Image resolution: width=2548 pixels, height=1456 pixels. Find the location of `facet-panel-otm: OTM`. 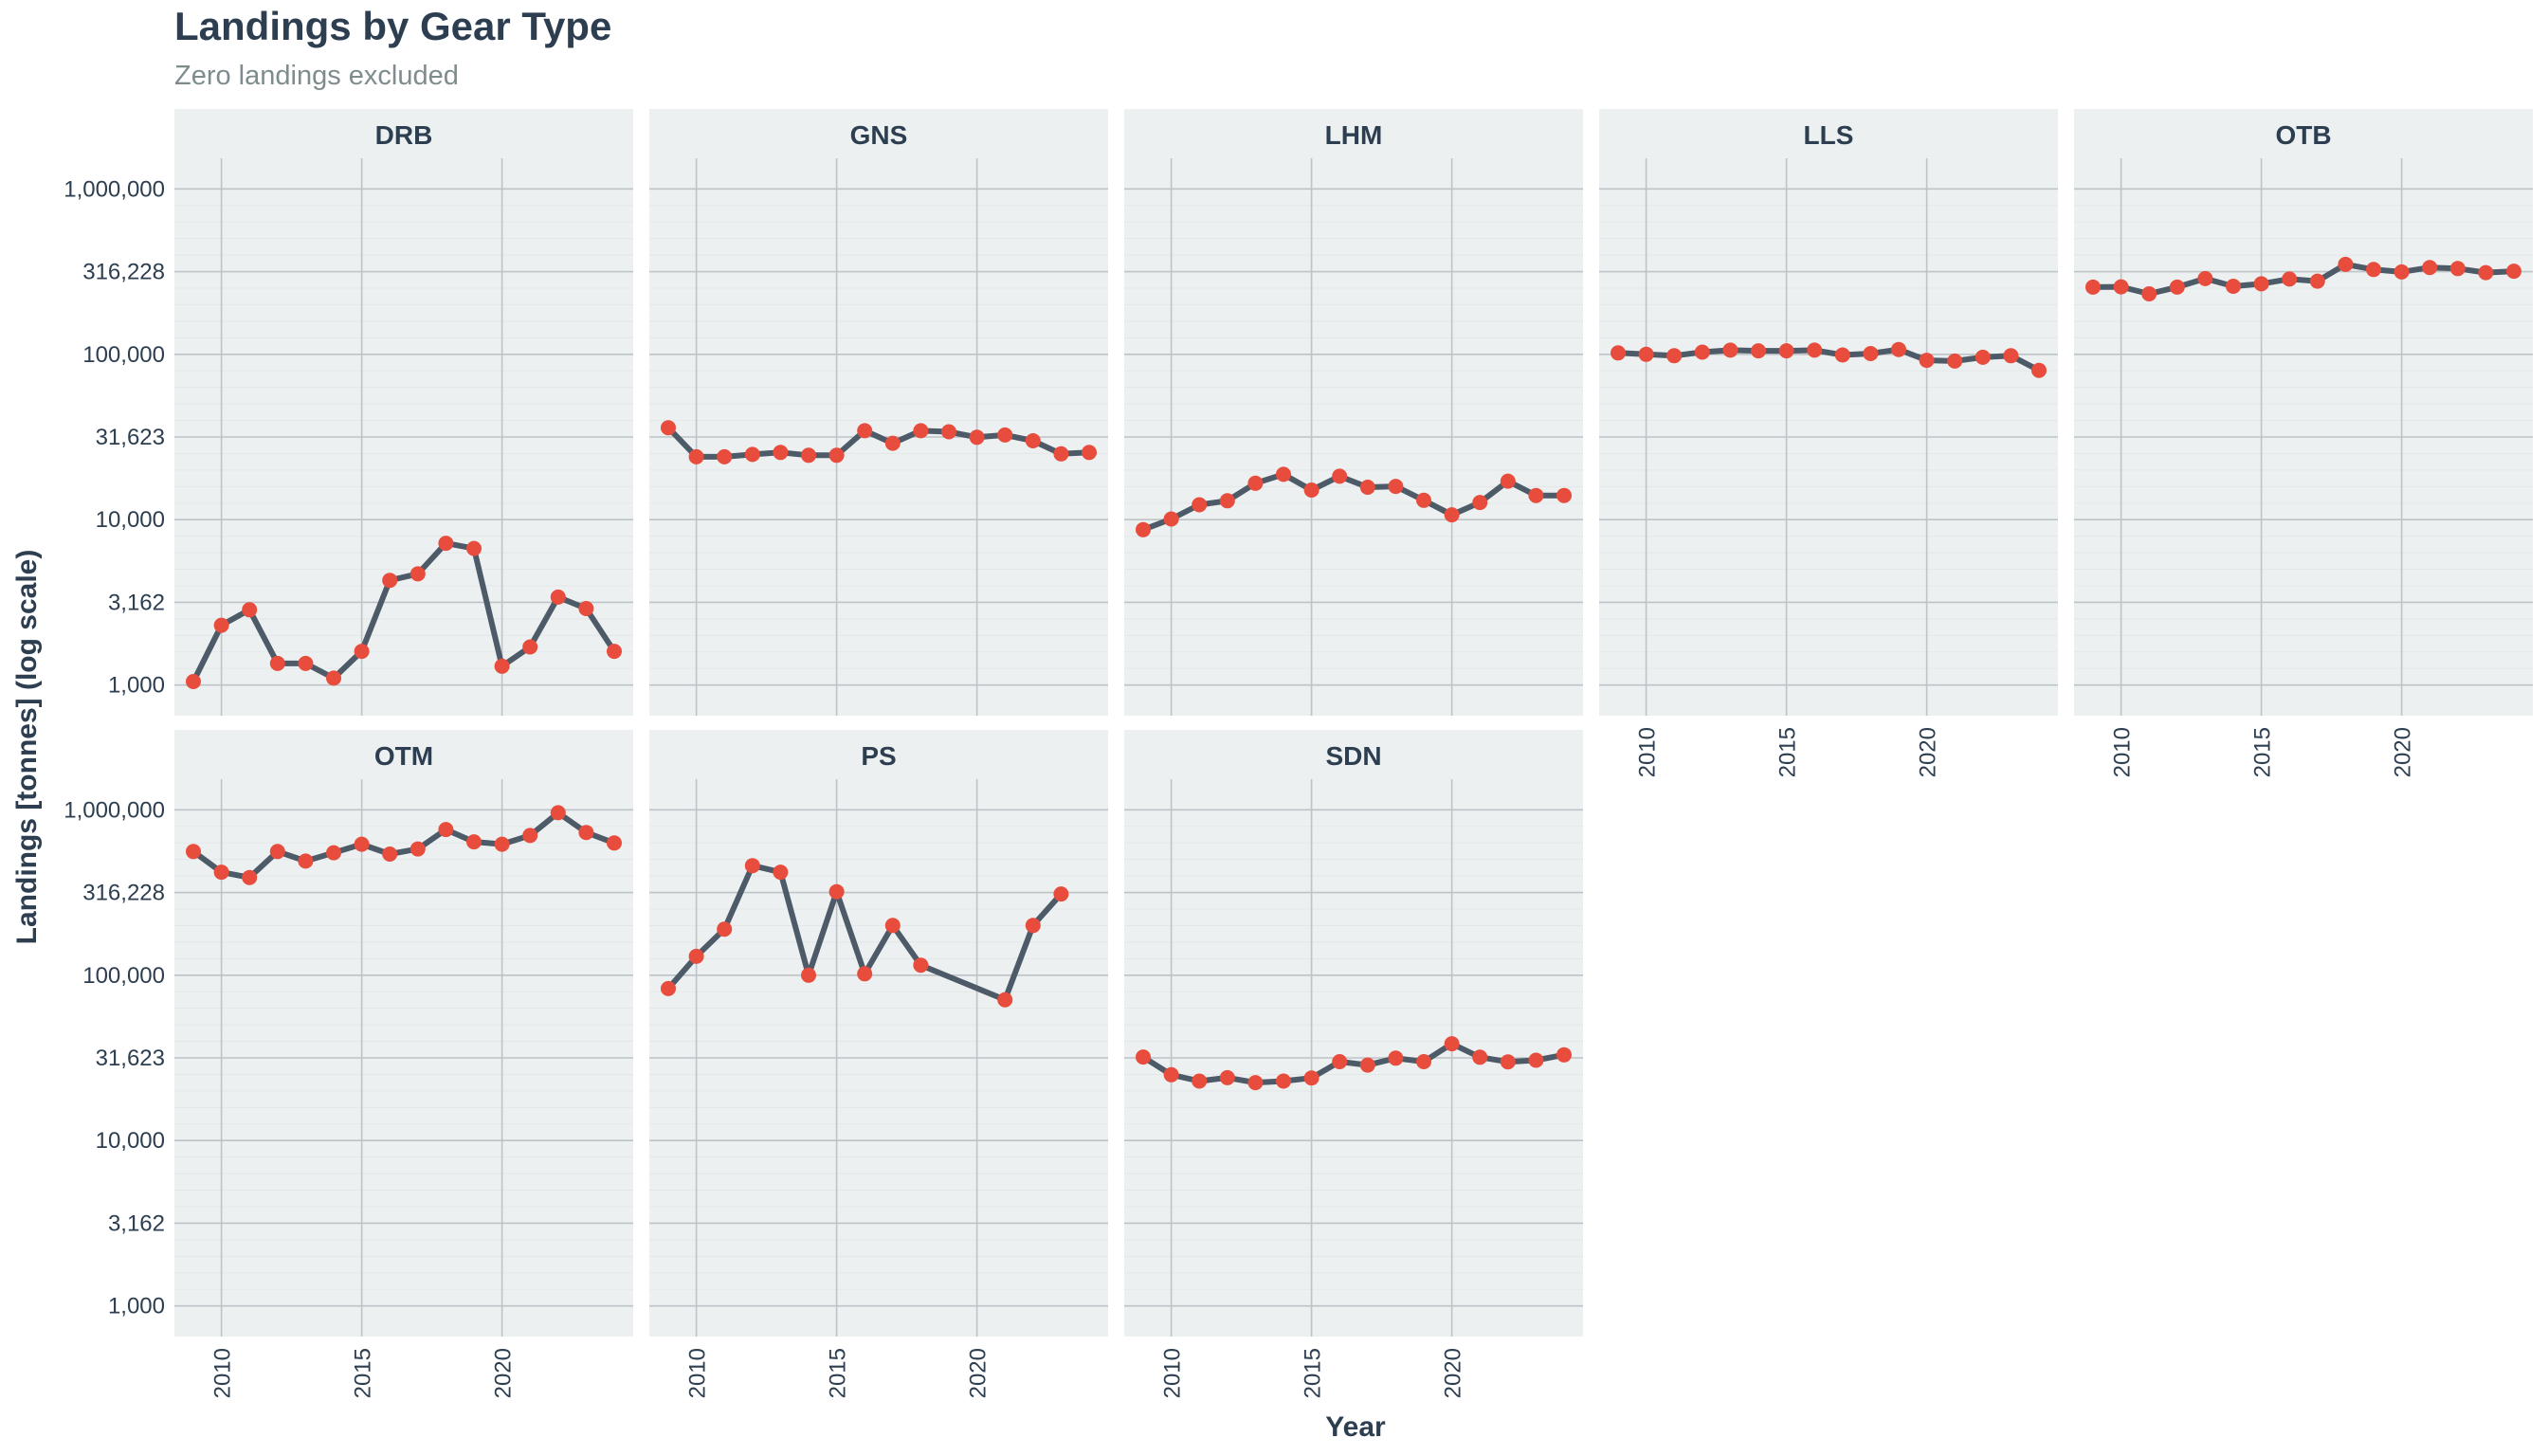

facet-panel-otm: OTM is located at coordinates (403, 1033).